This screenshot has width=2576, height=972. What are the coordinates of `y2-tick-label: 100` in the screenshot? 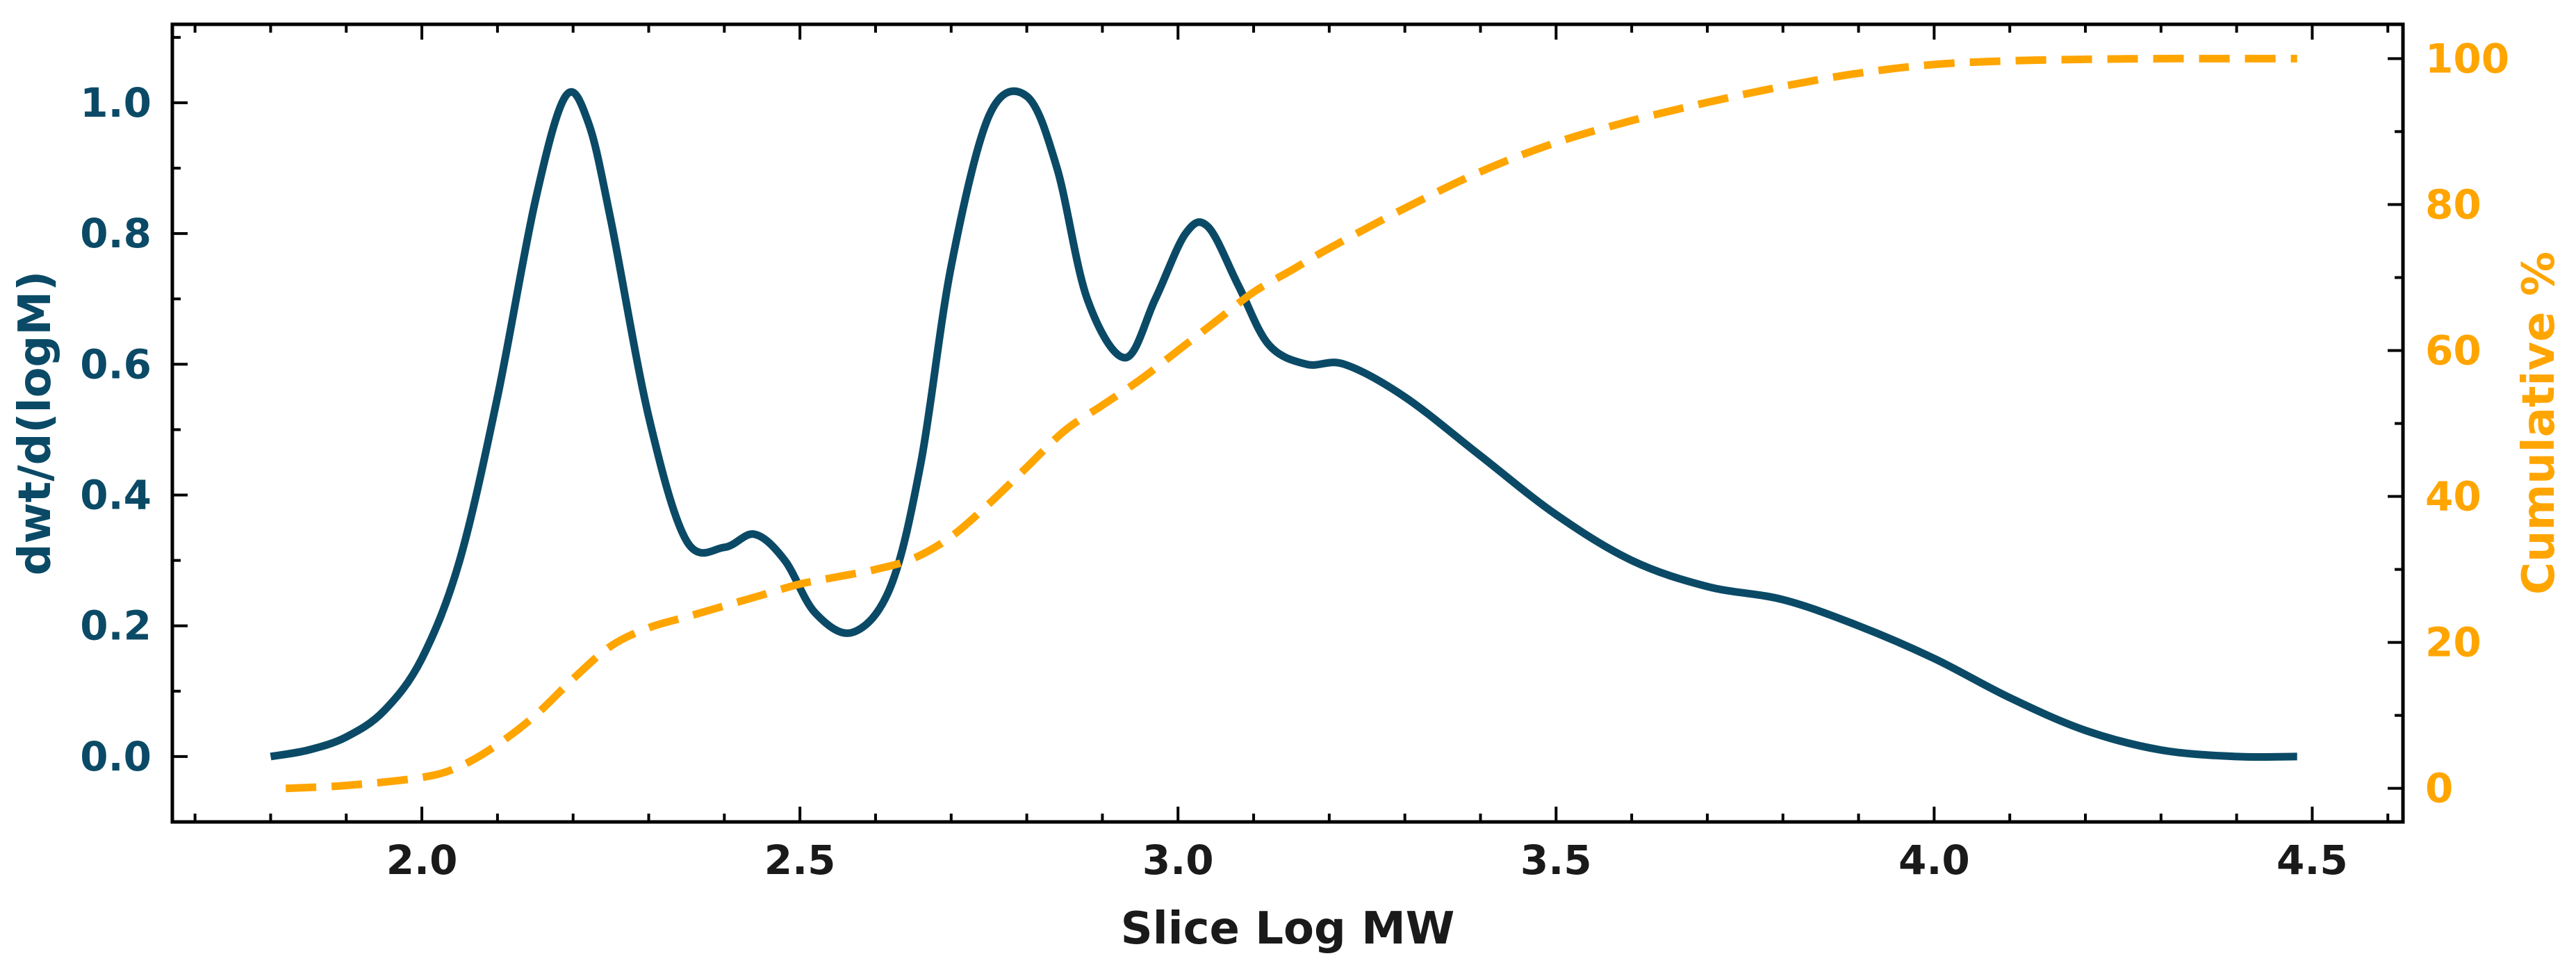 It's located at (2467, 58).